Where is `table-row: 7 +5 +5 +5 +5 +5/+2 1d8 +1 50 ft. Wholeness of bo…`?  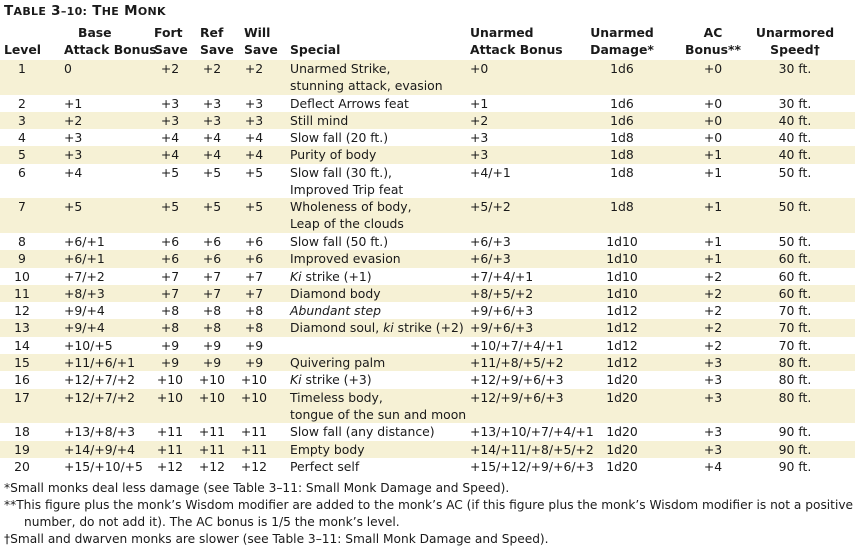 table-row: 7 +5 +5 +5 +5 +5/+2 1d8 +1 50 ft. Wholeness of bo… is located at coordinates (427, 215).